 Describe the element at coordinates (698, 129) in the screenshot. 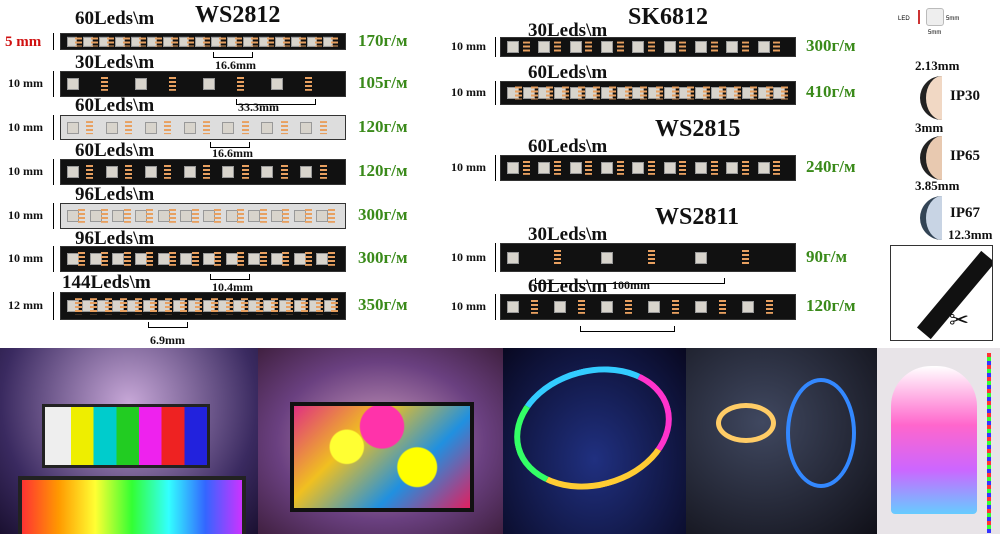

I see `ws2815-title: WS2815` at that location.